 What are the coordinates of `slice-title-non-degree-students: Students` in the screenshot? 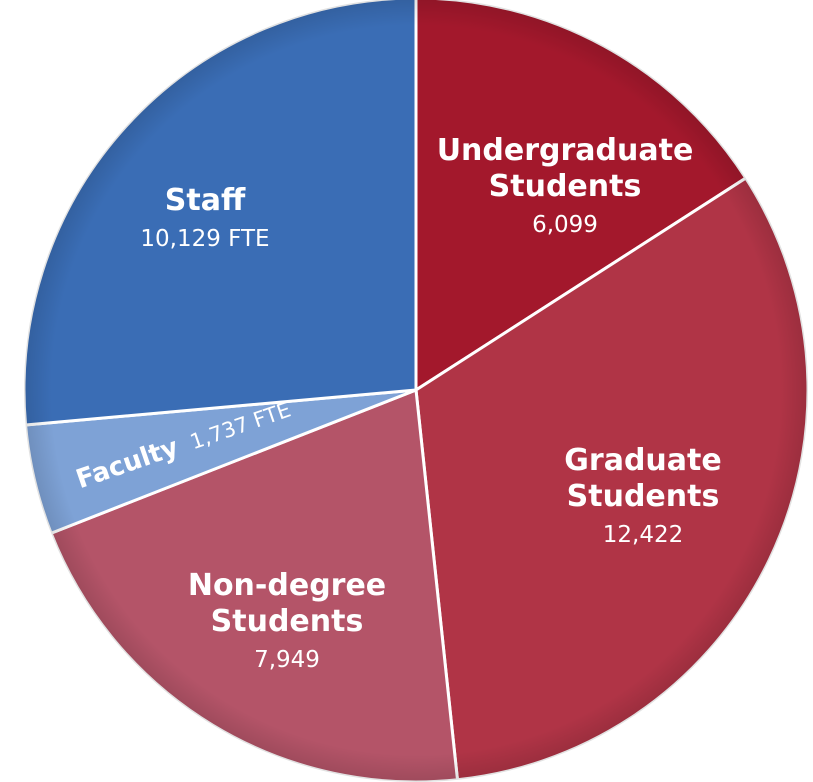 It's located at (287, 621).